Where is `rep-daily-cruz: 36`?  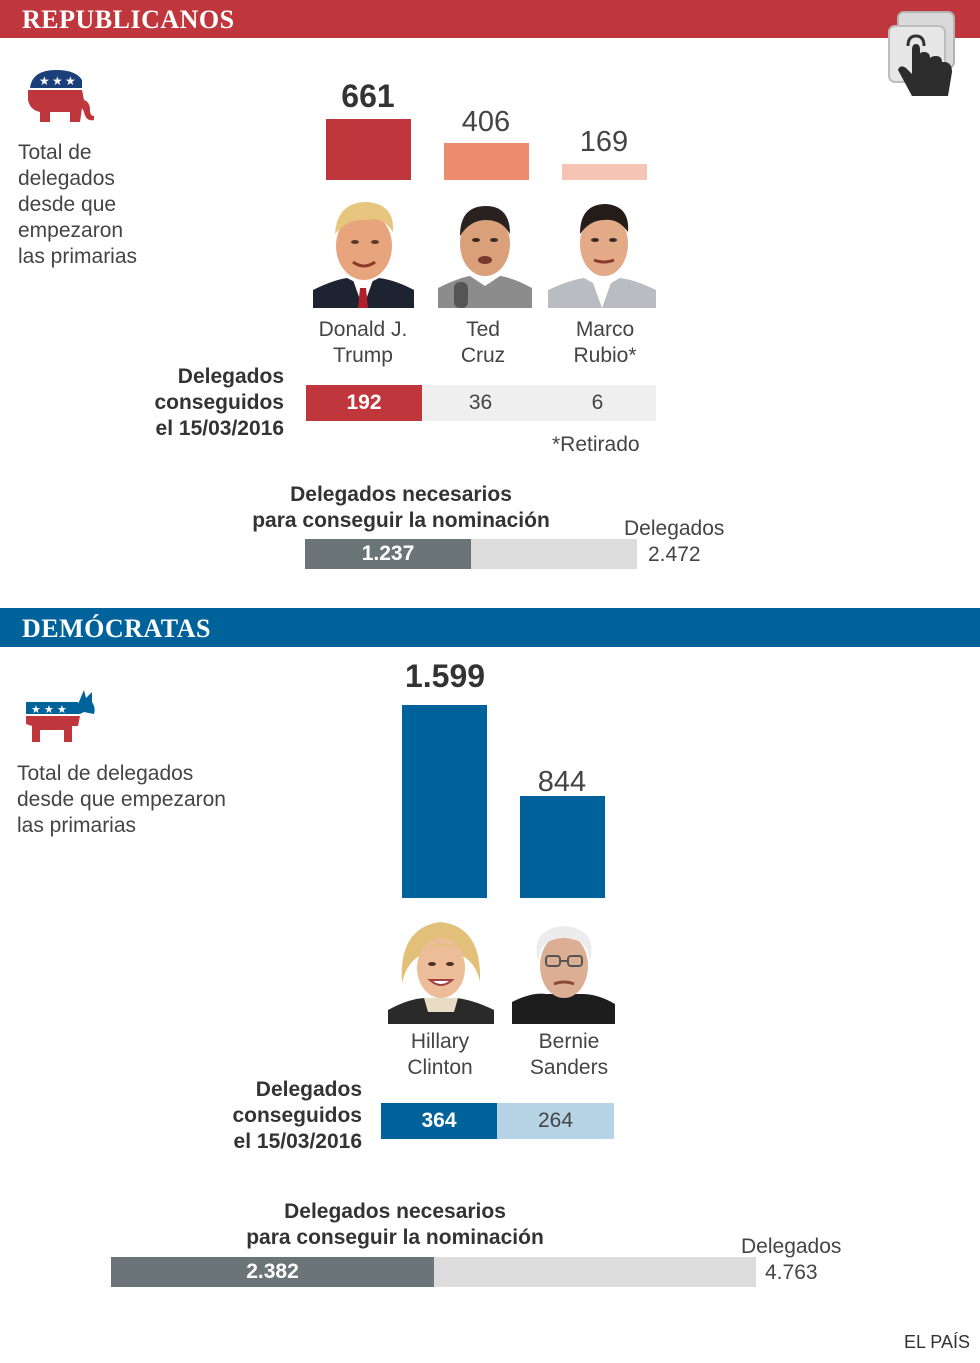 rep-daily-cruz: 36 is located at coordinates (480, 403).